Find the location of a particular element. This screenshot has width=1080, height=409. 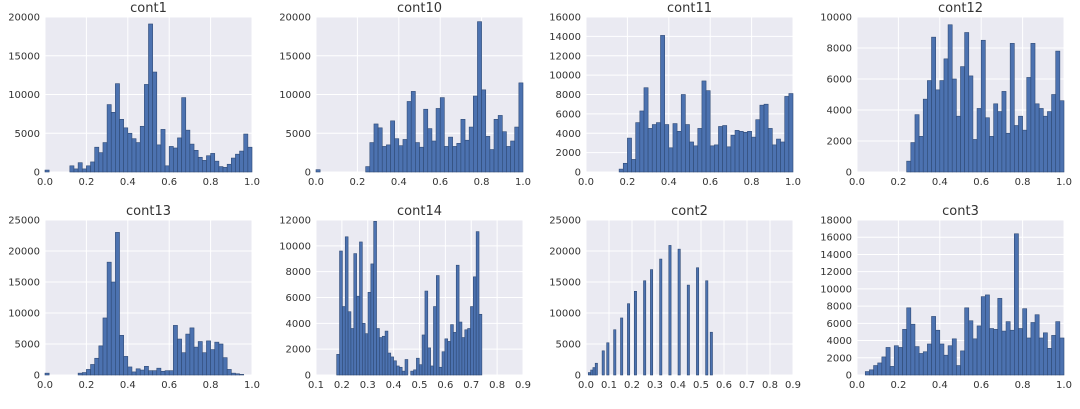

x-tick-label: 0.3 is located at coordinates (368, 385).